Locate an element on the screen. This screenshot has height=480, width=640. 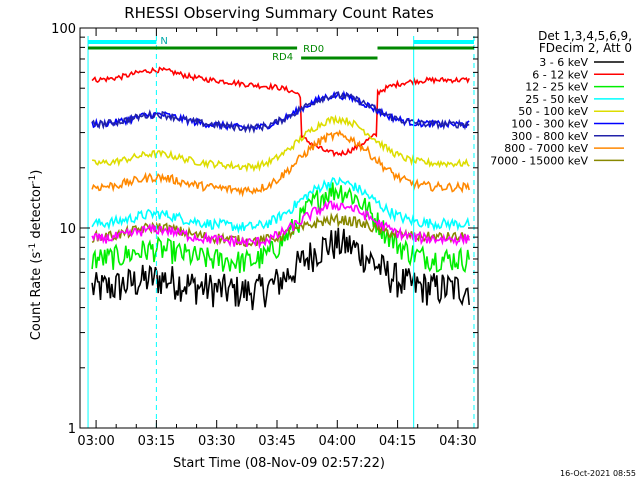
rd0-label: RD0 is located at coordinates (313, 49).